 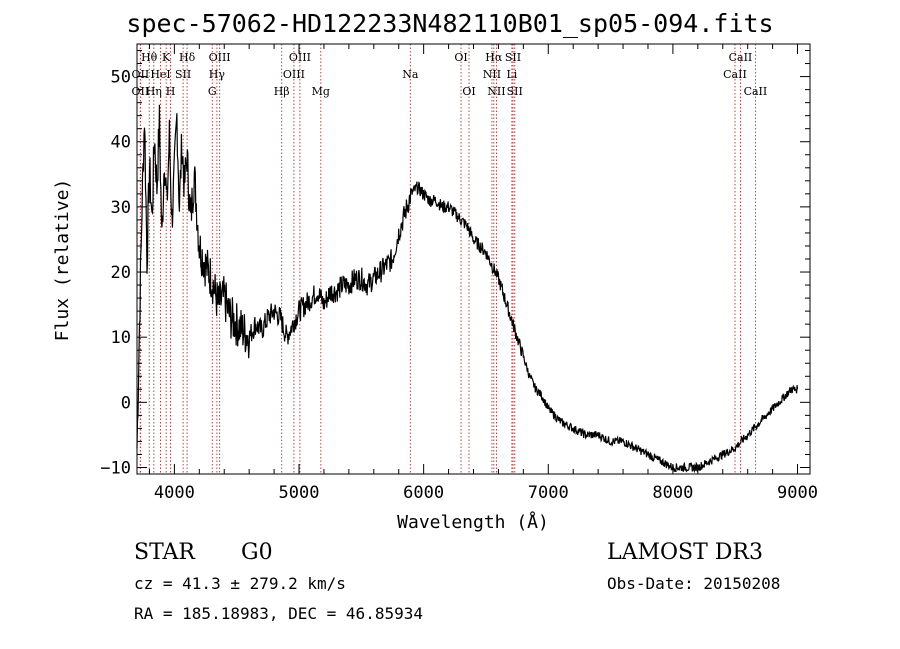 What do you see at coordinates (115, 468) in the screenshot?
I see `y-tick-label: −10` at bounding box center [115, 468].